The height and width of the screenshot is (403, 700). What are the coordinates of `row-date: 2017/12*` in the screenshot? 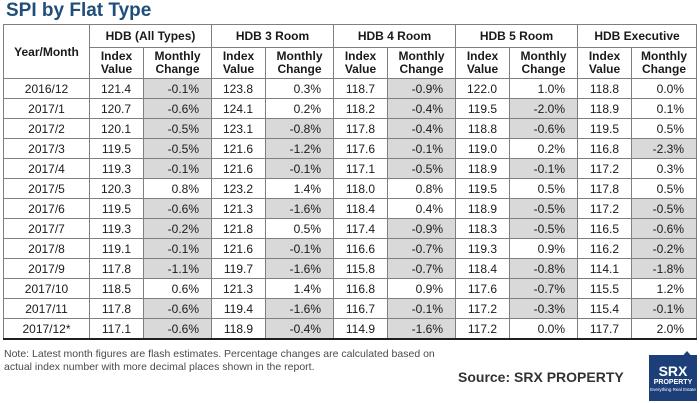 It's located at (46, 329).